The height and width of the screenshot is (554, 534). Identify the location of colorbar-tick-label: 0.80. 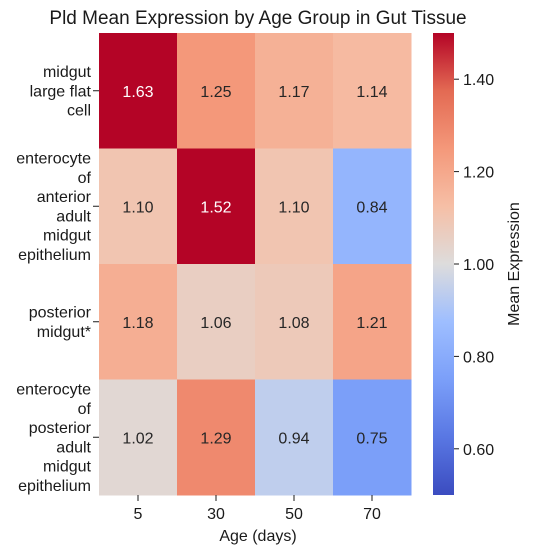
(478, 357).